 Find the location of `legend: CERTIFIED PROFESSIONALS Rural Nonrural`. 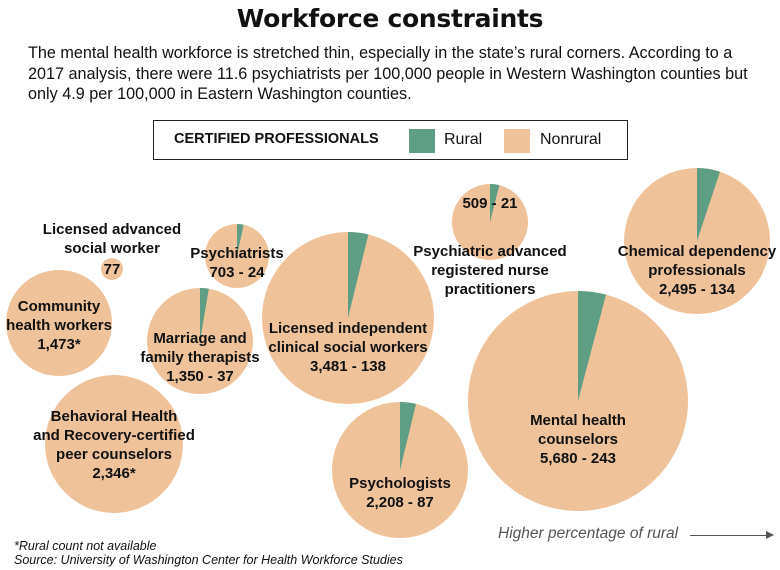

legend: CERTIFIED PROFESSIONALS Rural Nonrural is located at coordinates (390, 140).